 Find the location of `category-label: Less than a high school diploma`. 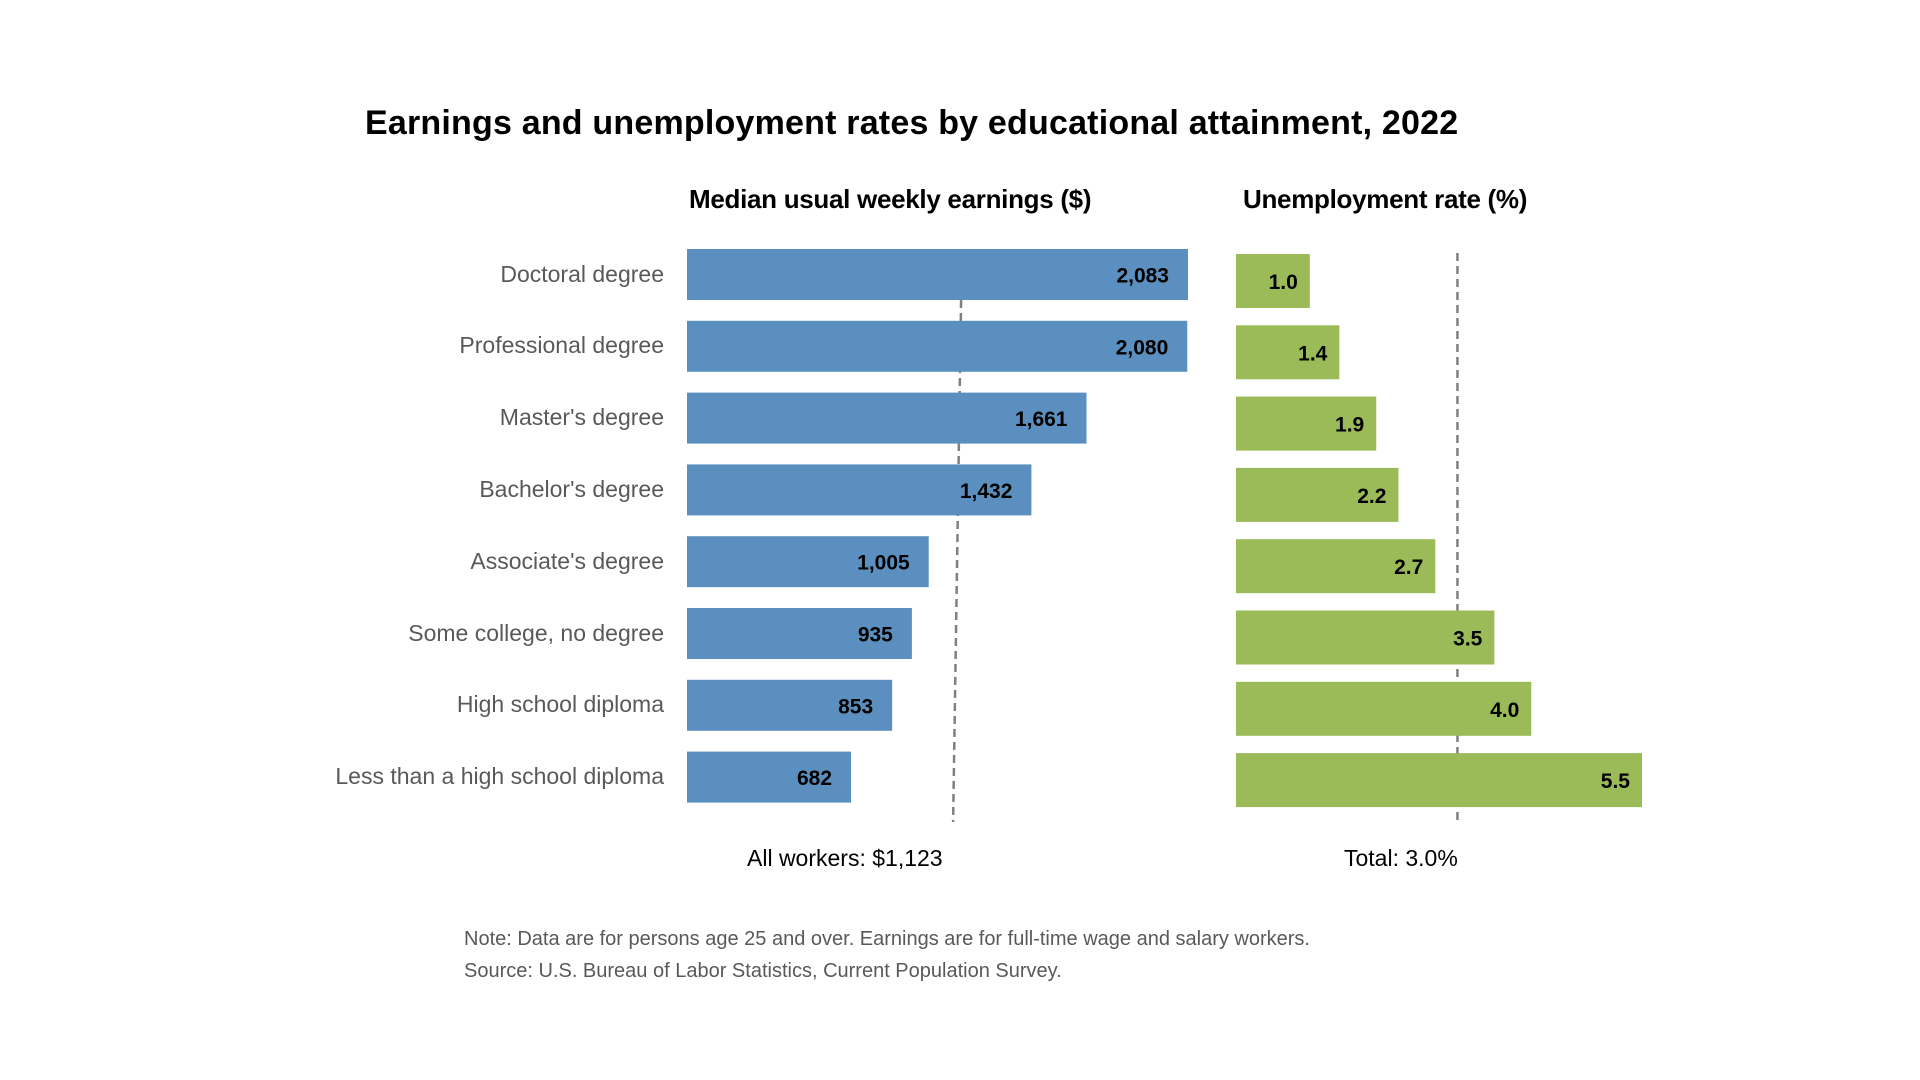

category-label: Less than a high school diploma is located at coordinates (499, 776).